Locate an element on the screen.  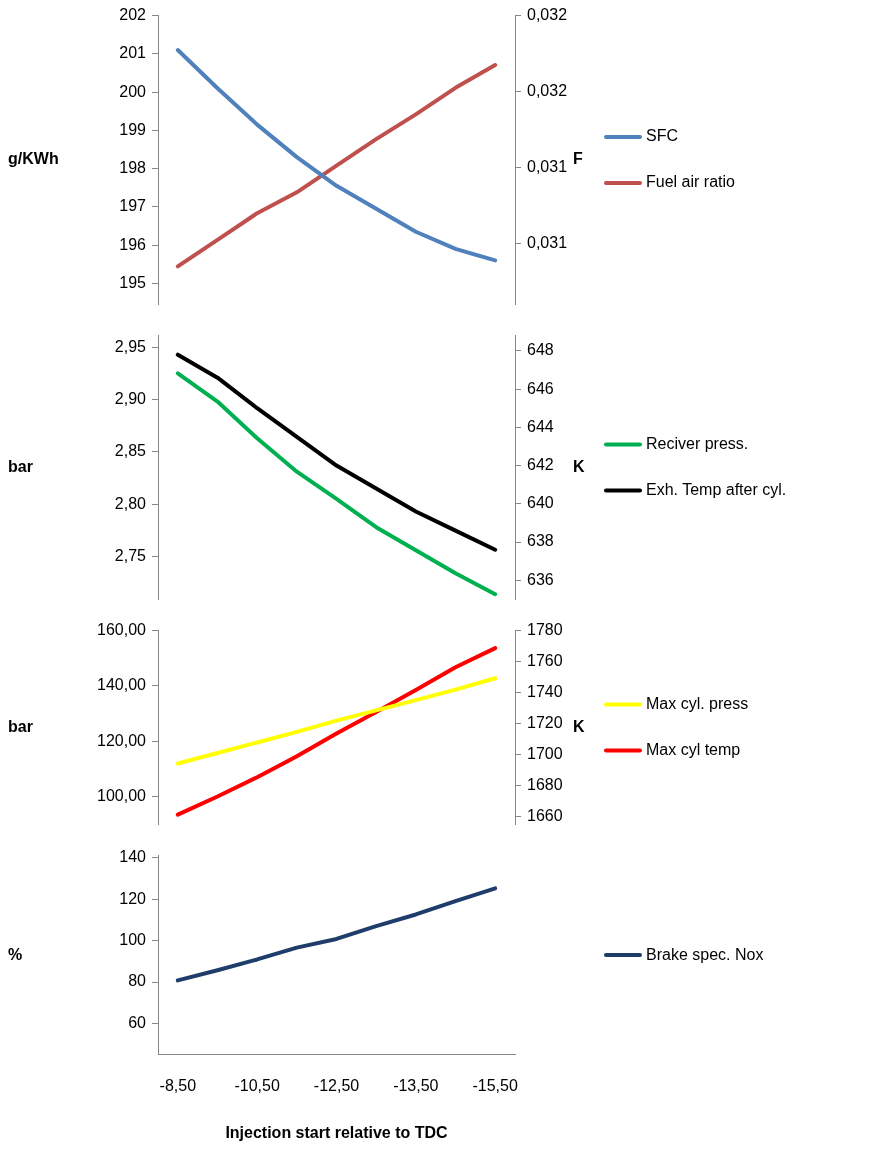
x-tick-label: -13,50 is located at coordinates (416, 1085).